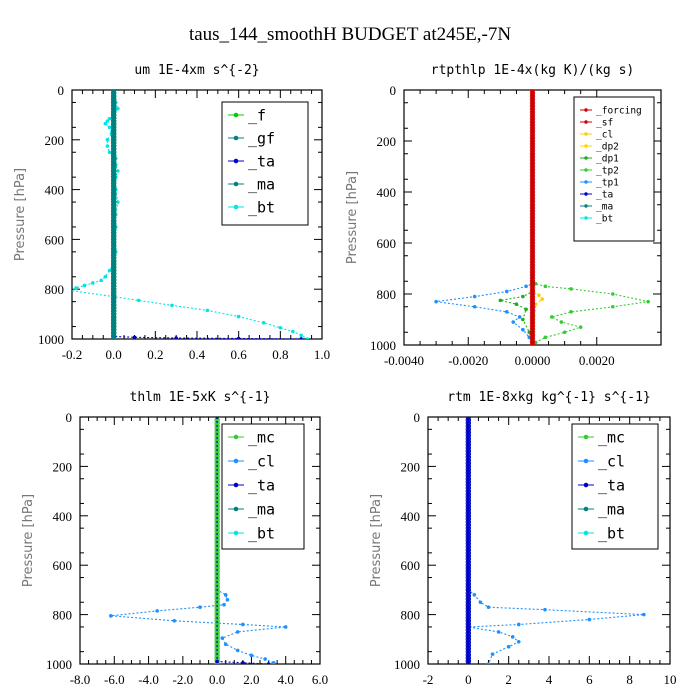  What do you see at coordinates (539, 295) in the screenshot?
I see `series-point-cl` at bounding box center [539, 295].